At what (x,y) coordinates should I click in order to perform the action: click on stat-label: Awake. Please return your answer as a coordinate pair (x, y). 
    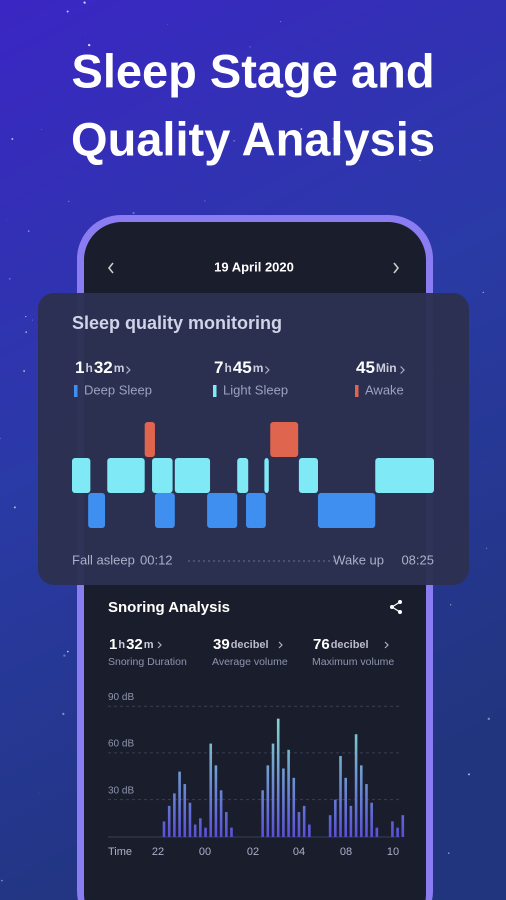
    Looking at the image, I should click on (384, 389).